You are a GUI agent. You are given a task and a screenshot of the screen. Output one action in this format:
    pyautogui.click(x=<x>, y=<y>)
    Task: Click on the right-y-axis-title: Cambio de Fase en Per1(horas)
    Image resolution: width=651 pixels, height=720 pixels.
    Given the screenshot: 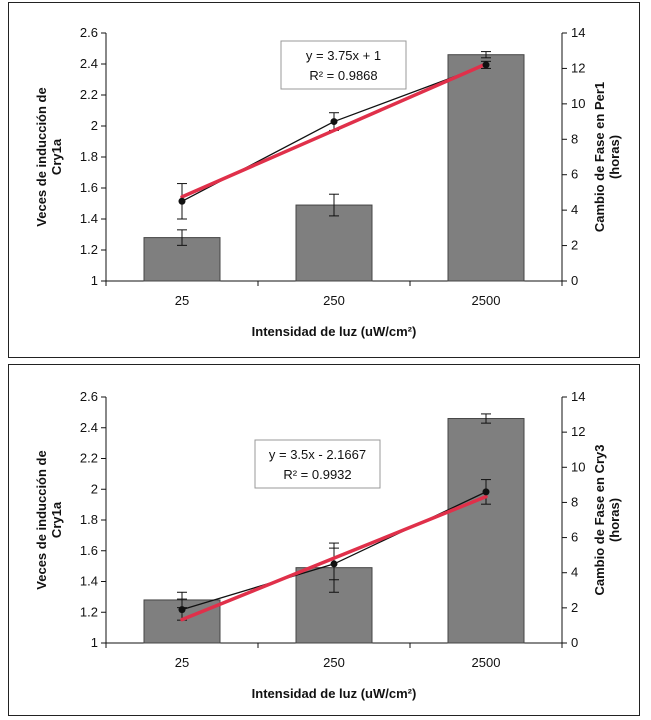 What is the action you would take?
    pyautogui.click(x=607, y=157)
    